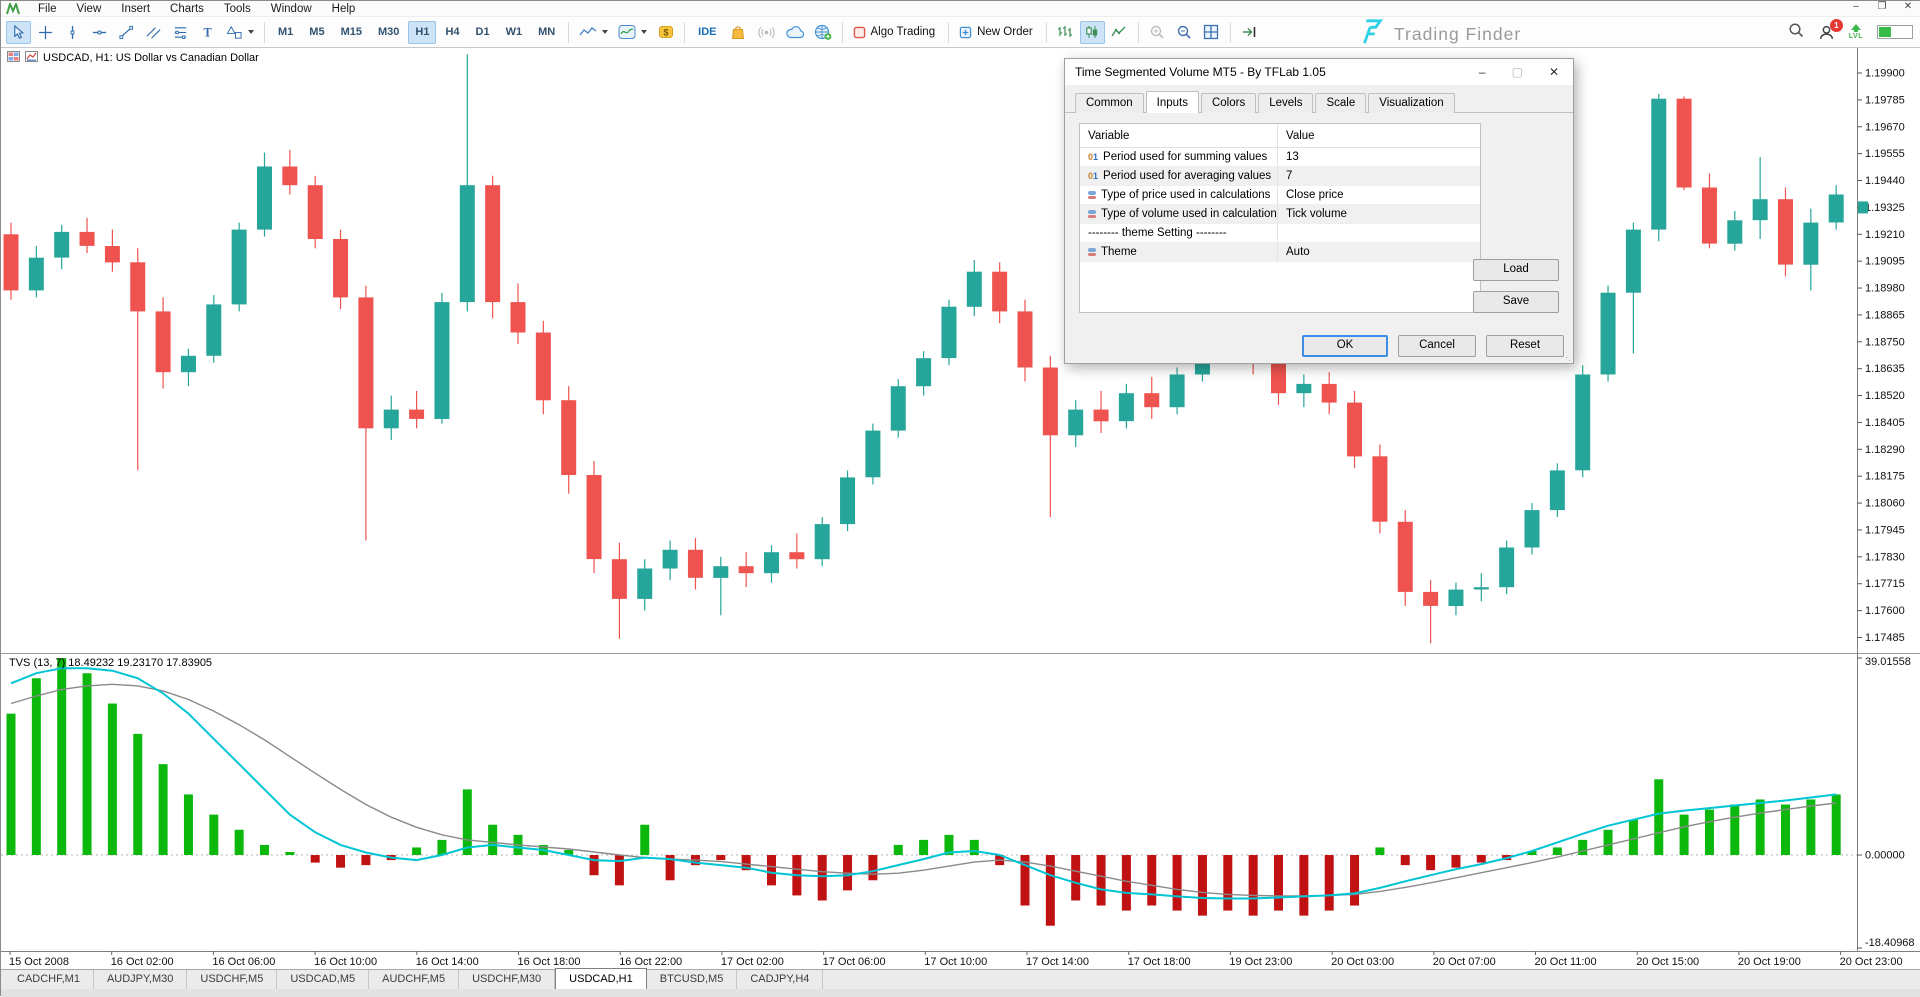 Image resolution: width=1920 pixels, height=997 pixels. I want to click on chart-tab-cadchf-m1: CADCHF,M1, so click(49, 979).